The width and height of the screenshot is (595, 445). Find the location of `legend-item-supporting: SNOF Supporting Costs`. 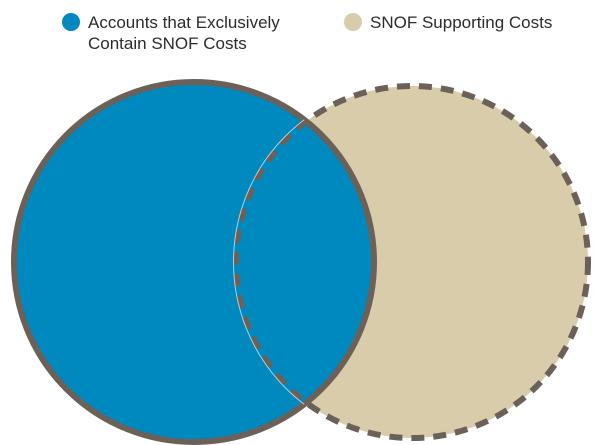

legend-item-supporting: SNOF Supporting Costs is located at coordinates (448, 22).